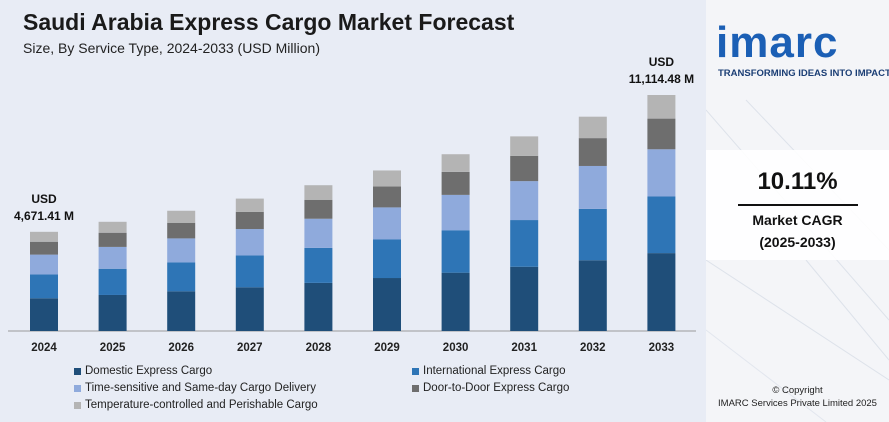 The width and height of the screenshot is (889, 422). I want to click on cagr-divider, so click(798, 205).